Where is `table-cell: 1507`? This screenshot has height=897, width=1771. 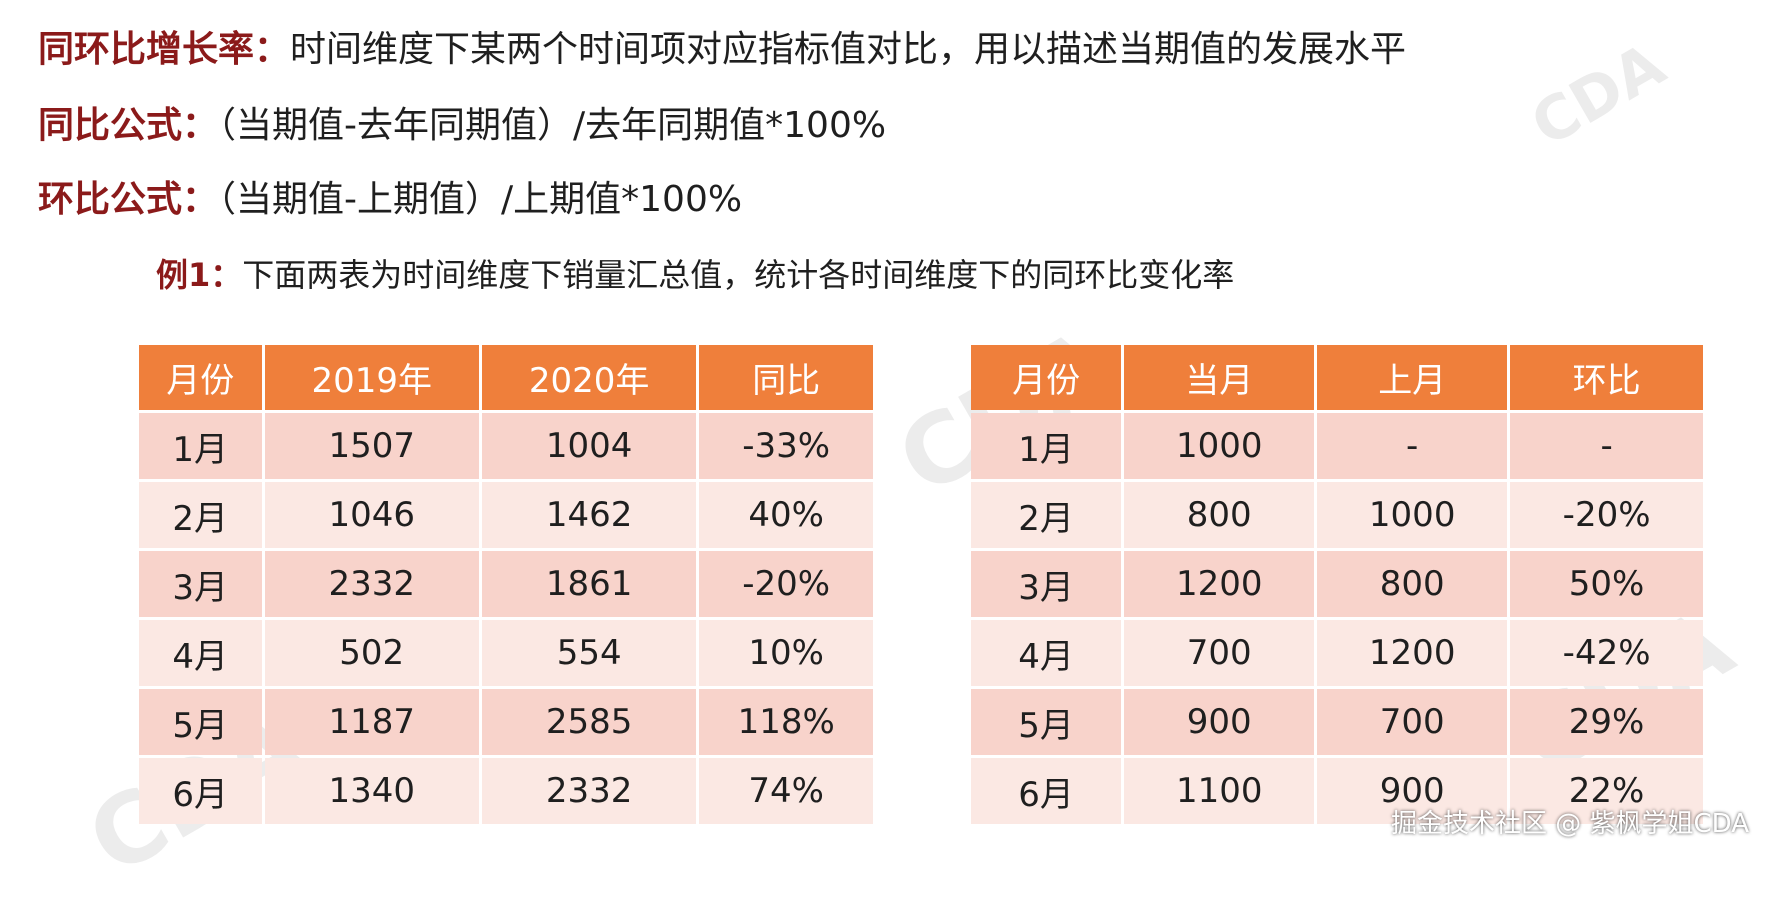
table-cell: 1507 is located at coordinates (371, 446).